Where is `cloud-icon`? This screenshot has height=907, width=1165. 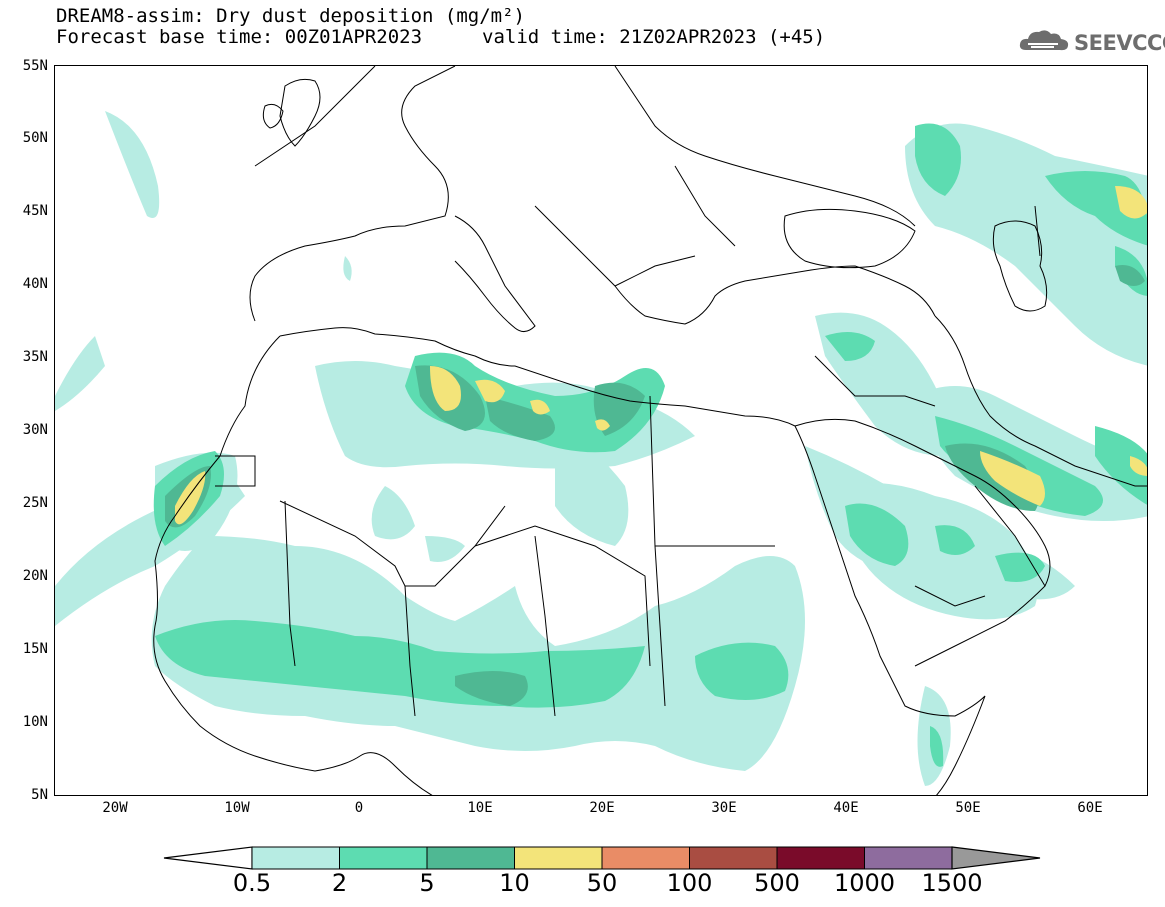
cloud-icon is located at coordinates (1044, 43).